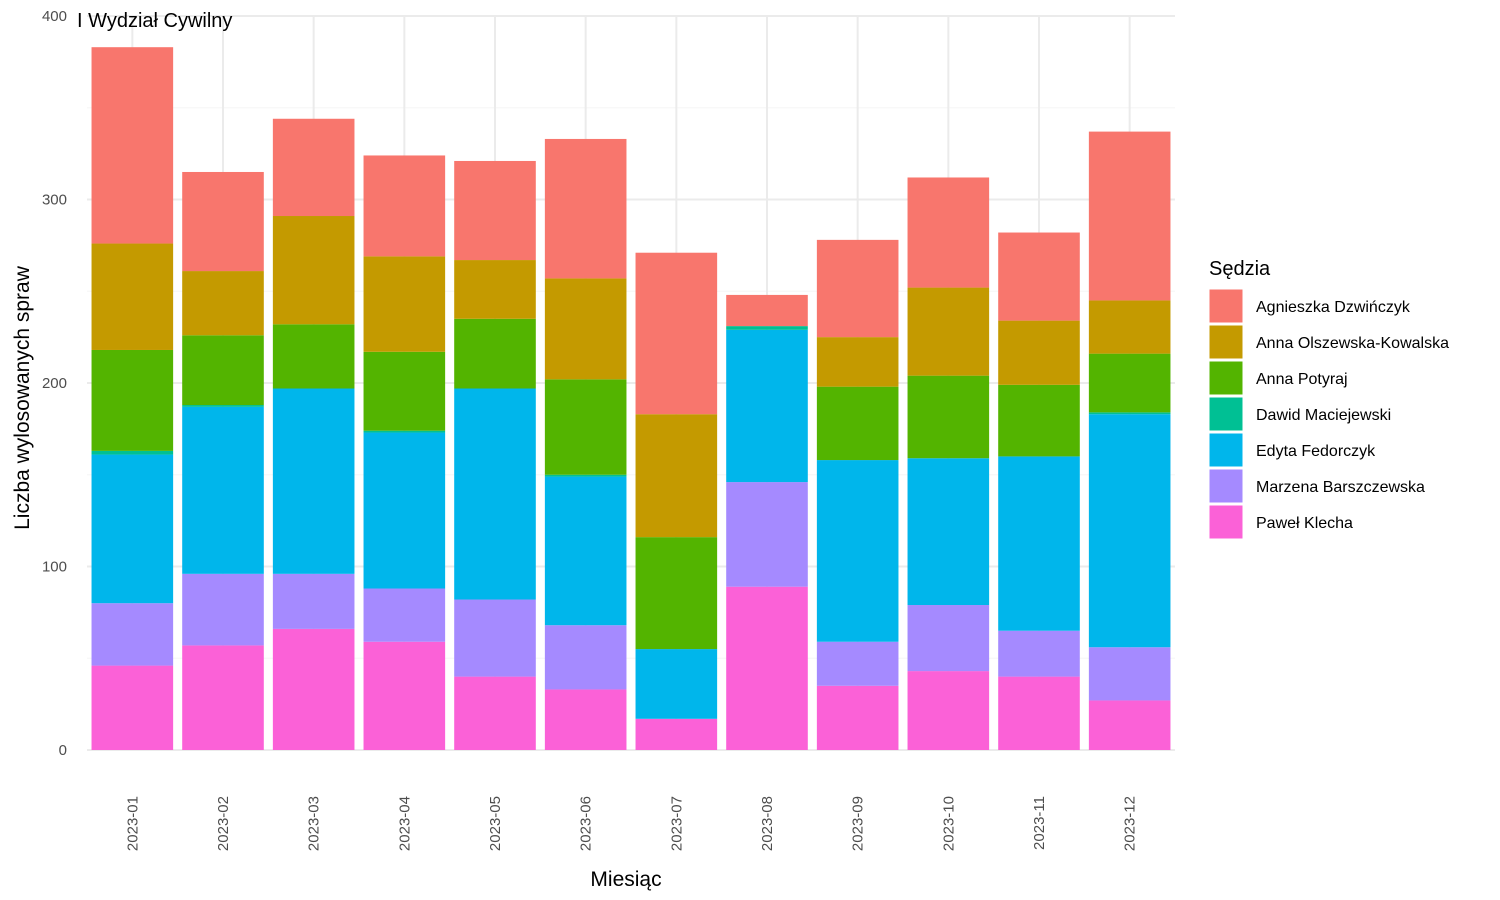  Describe the element at coordinates (767, 328) in the screenshot. I see `bar-segment: Dawid Maciejewski — 2023-08: 2` at that location.